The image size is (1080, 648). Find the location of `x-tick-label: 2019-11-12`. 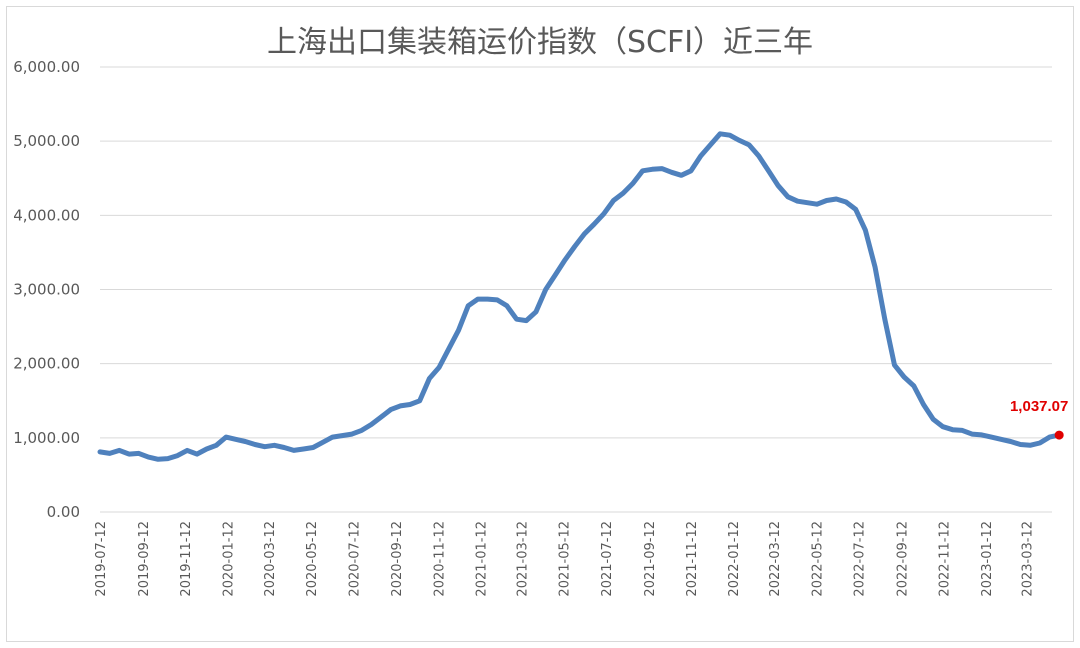

x-tick-label: 2019-11-12 is located at coordinates (186, 559).